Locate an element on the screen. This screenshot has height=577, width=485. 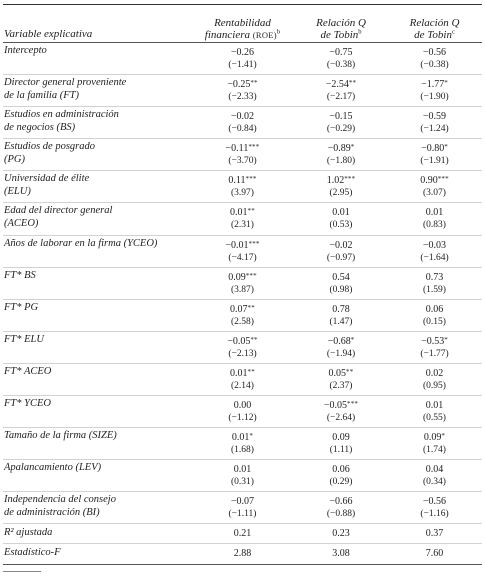
coefficient-cell: −0.15 (−0.29) is located at coordinates (341, 122).